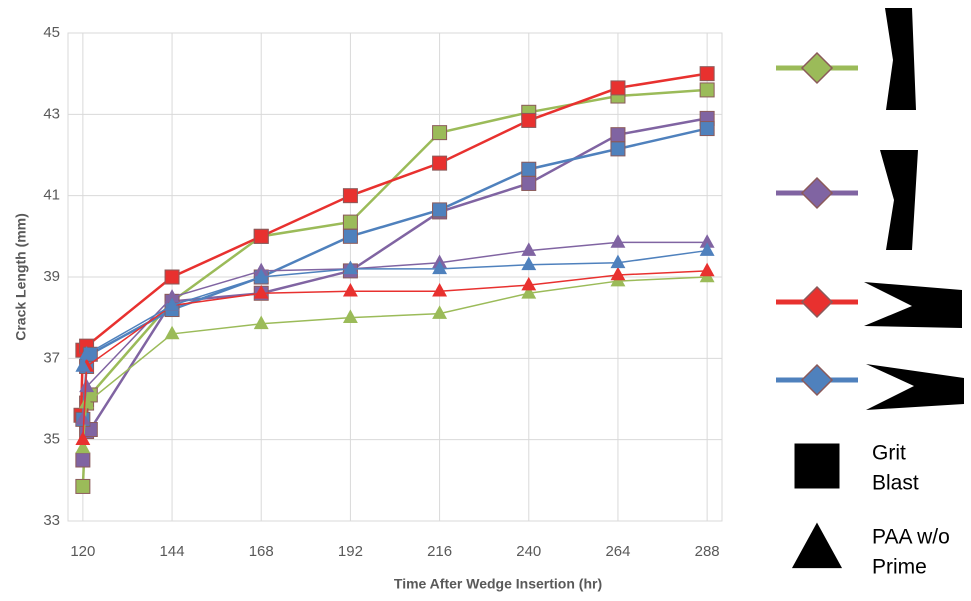  I want to click on y-tick-label: 33, so click(51, 520).